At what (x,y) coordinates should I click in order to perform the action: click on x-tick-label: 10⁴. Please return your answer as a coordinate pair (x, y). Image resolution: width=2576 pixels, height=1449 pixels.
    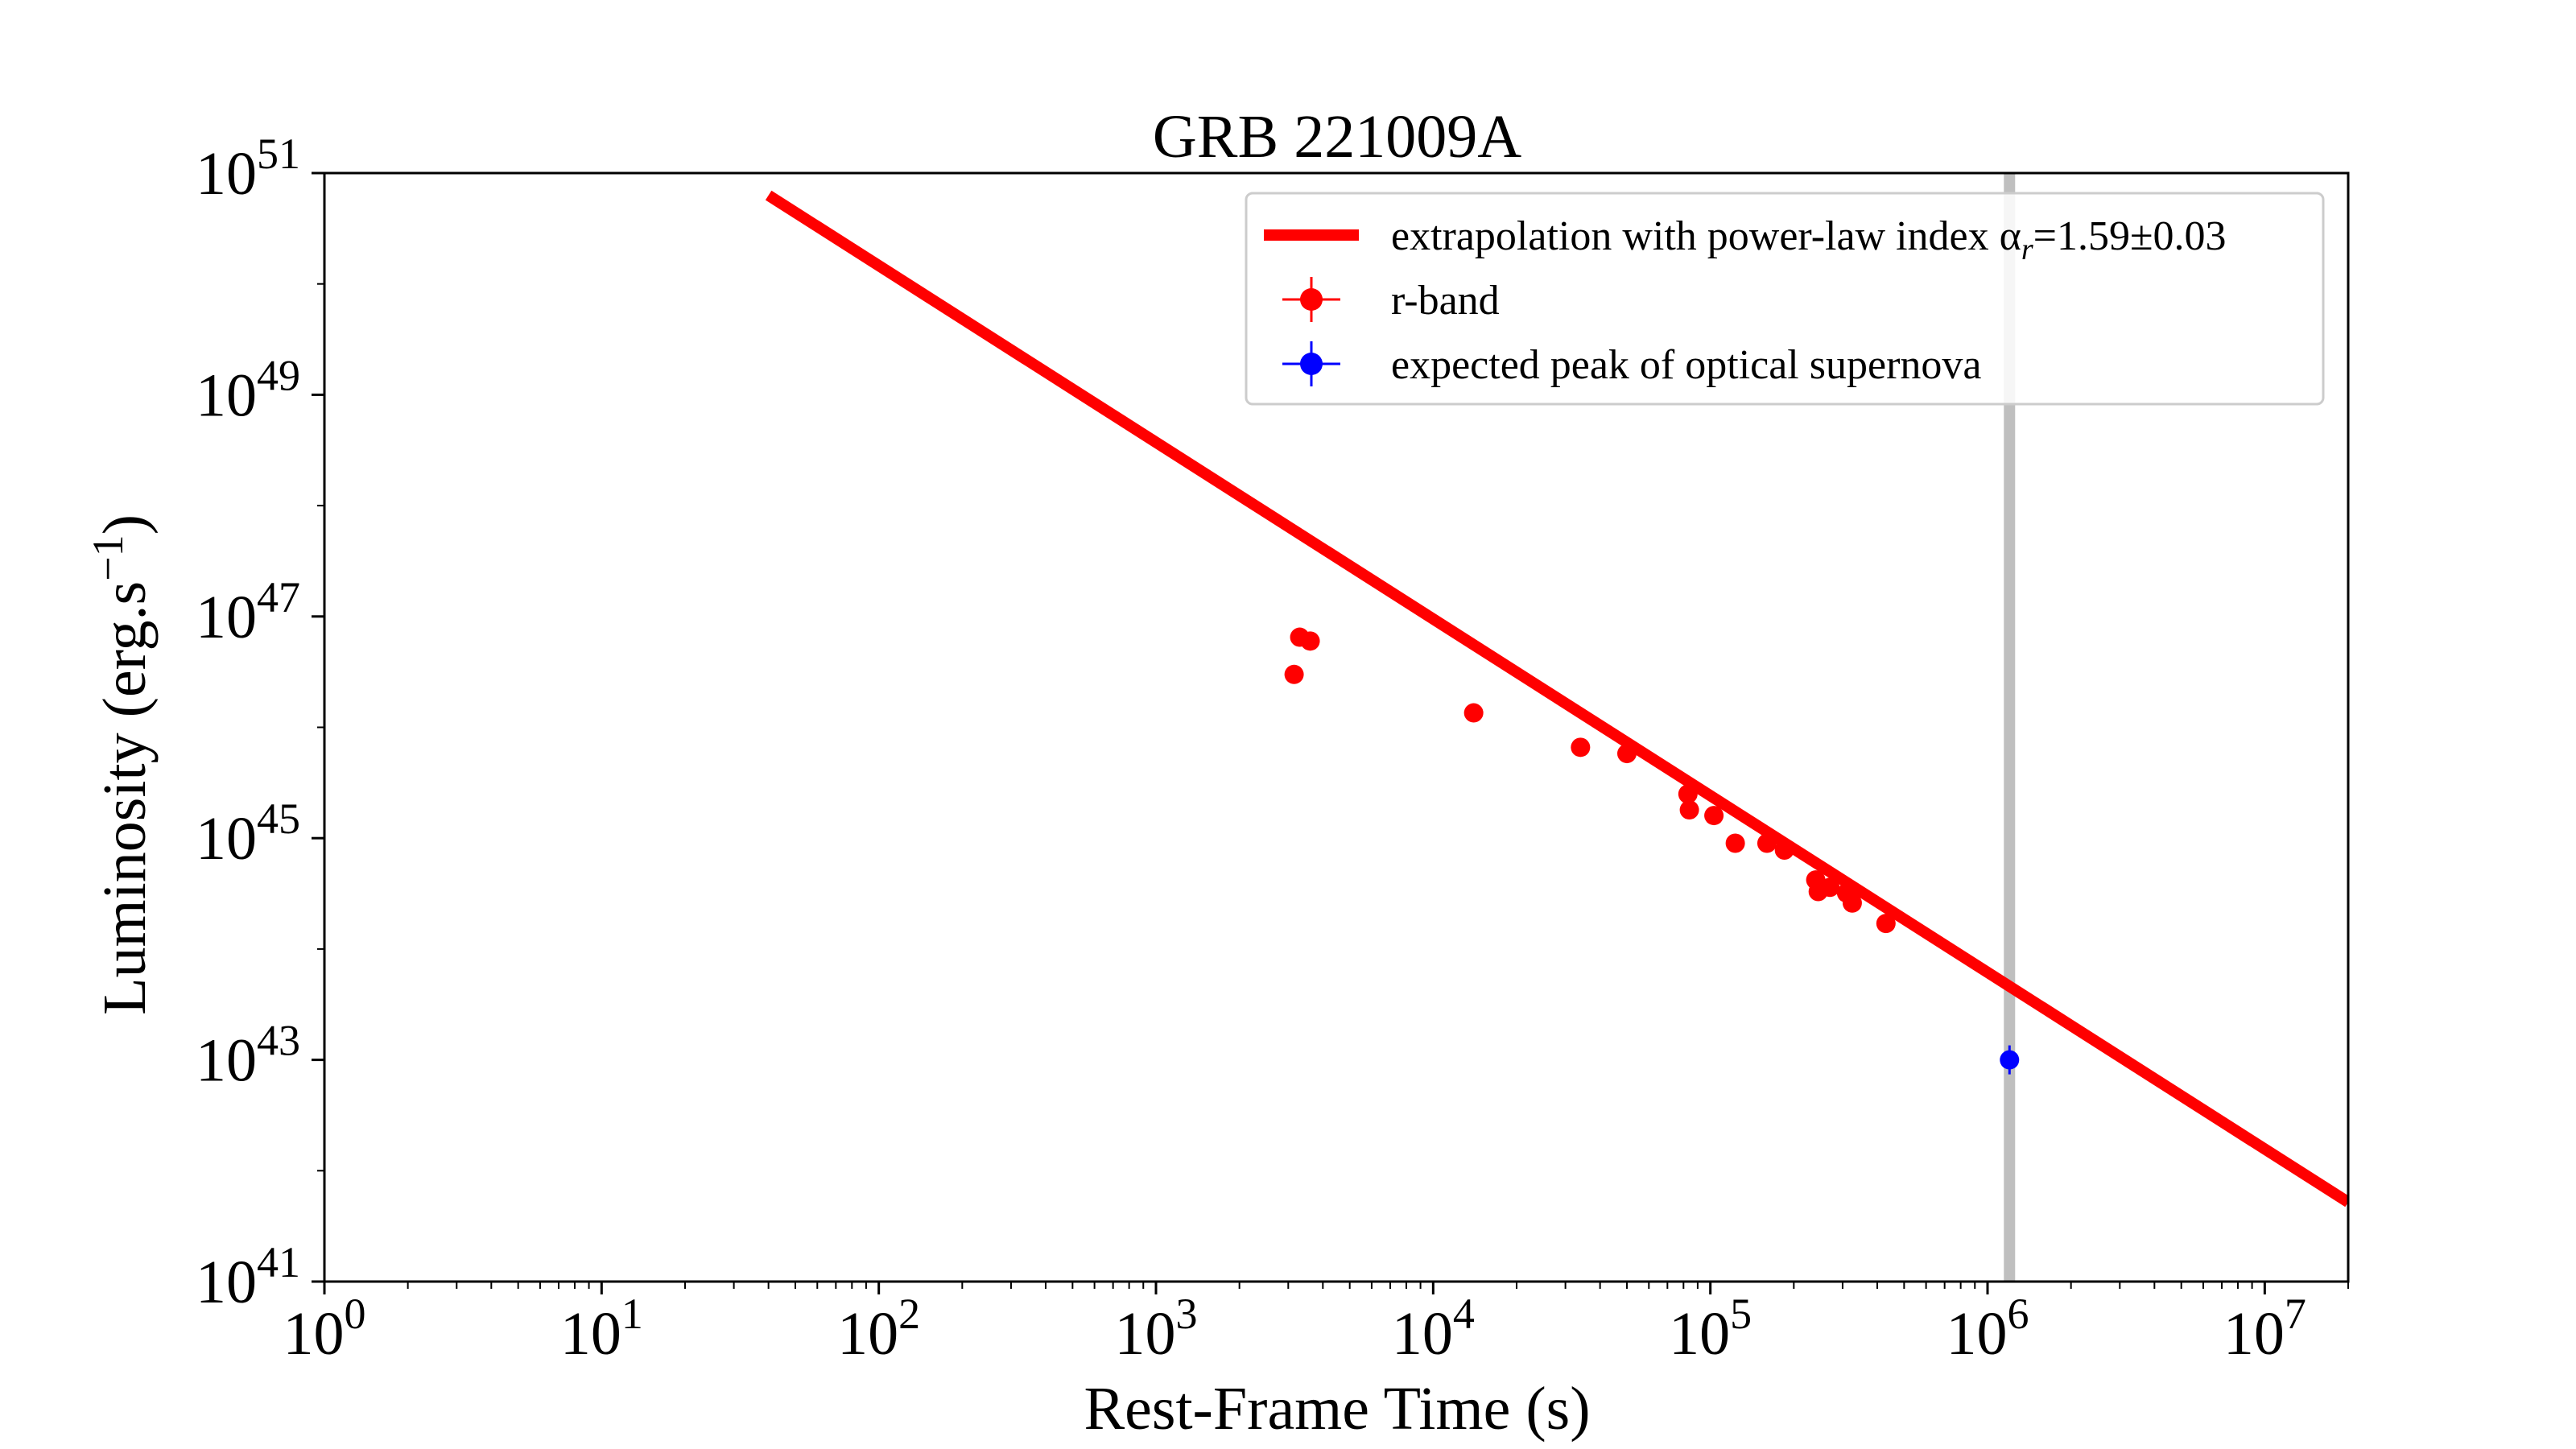
    Looking at the image, I should click on (1433, 1329).